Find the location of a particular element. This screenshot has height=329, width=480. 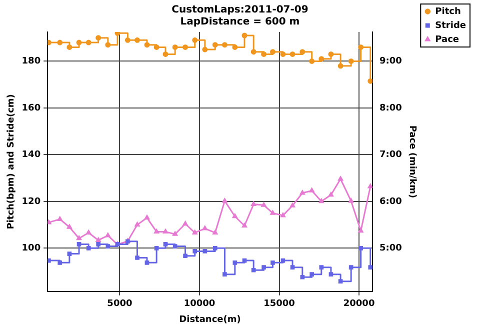

y2-tick-label: 6:00 is located at coordinates (390, 201).